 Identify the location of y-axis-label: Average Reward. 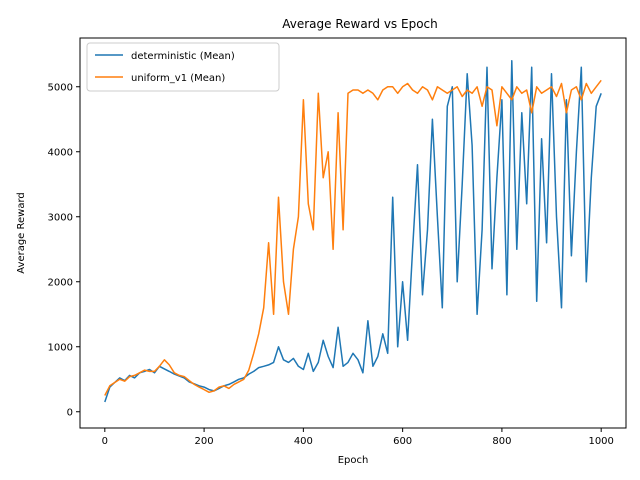
(21, 232).